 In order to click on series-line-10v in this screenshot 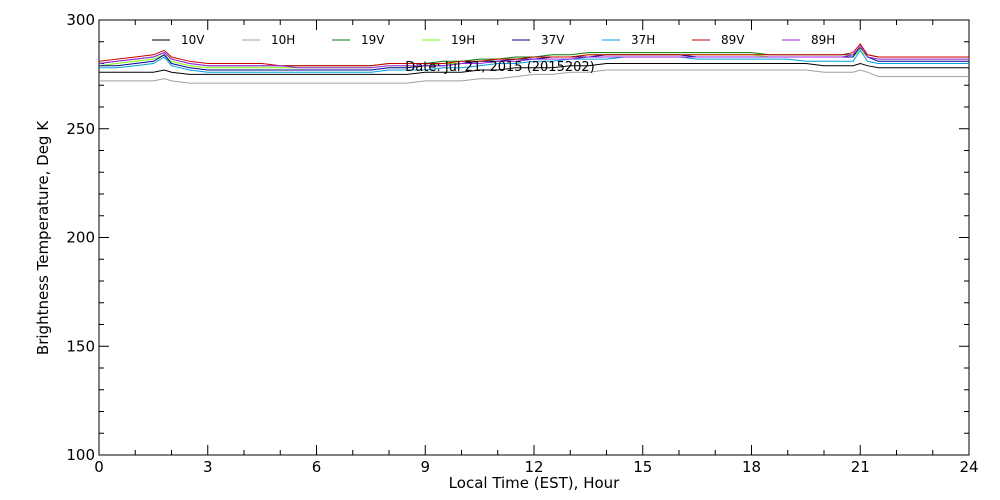, I will do `click(534, 68)`.